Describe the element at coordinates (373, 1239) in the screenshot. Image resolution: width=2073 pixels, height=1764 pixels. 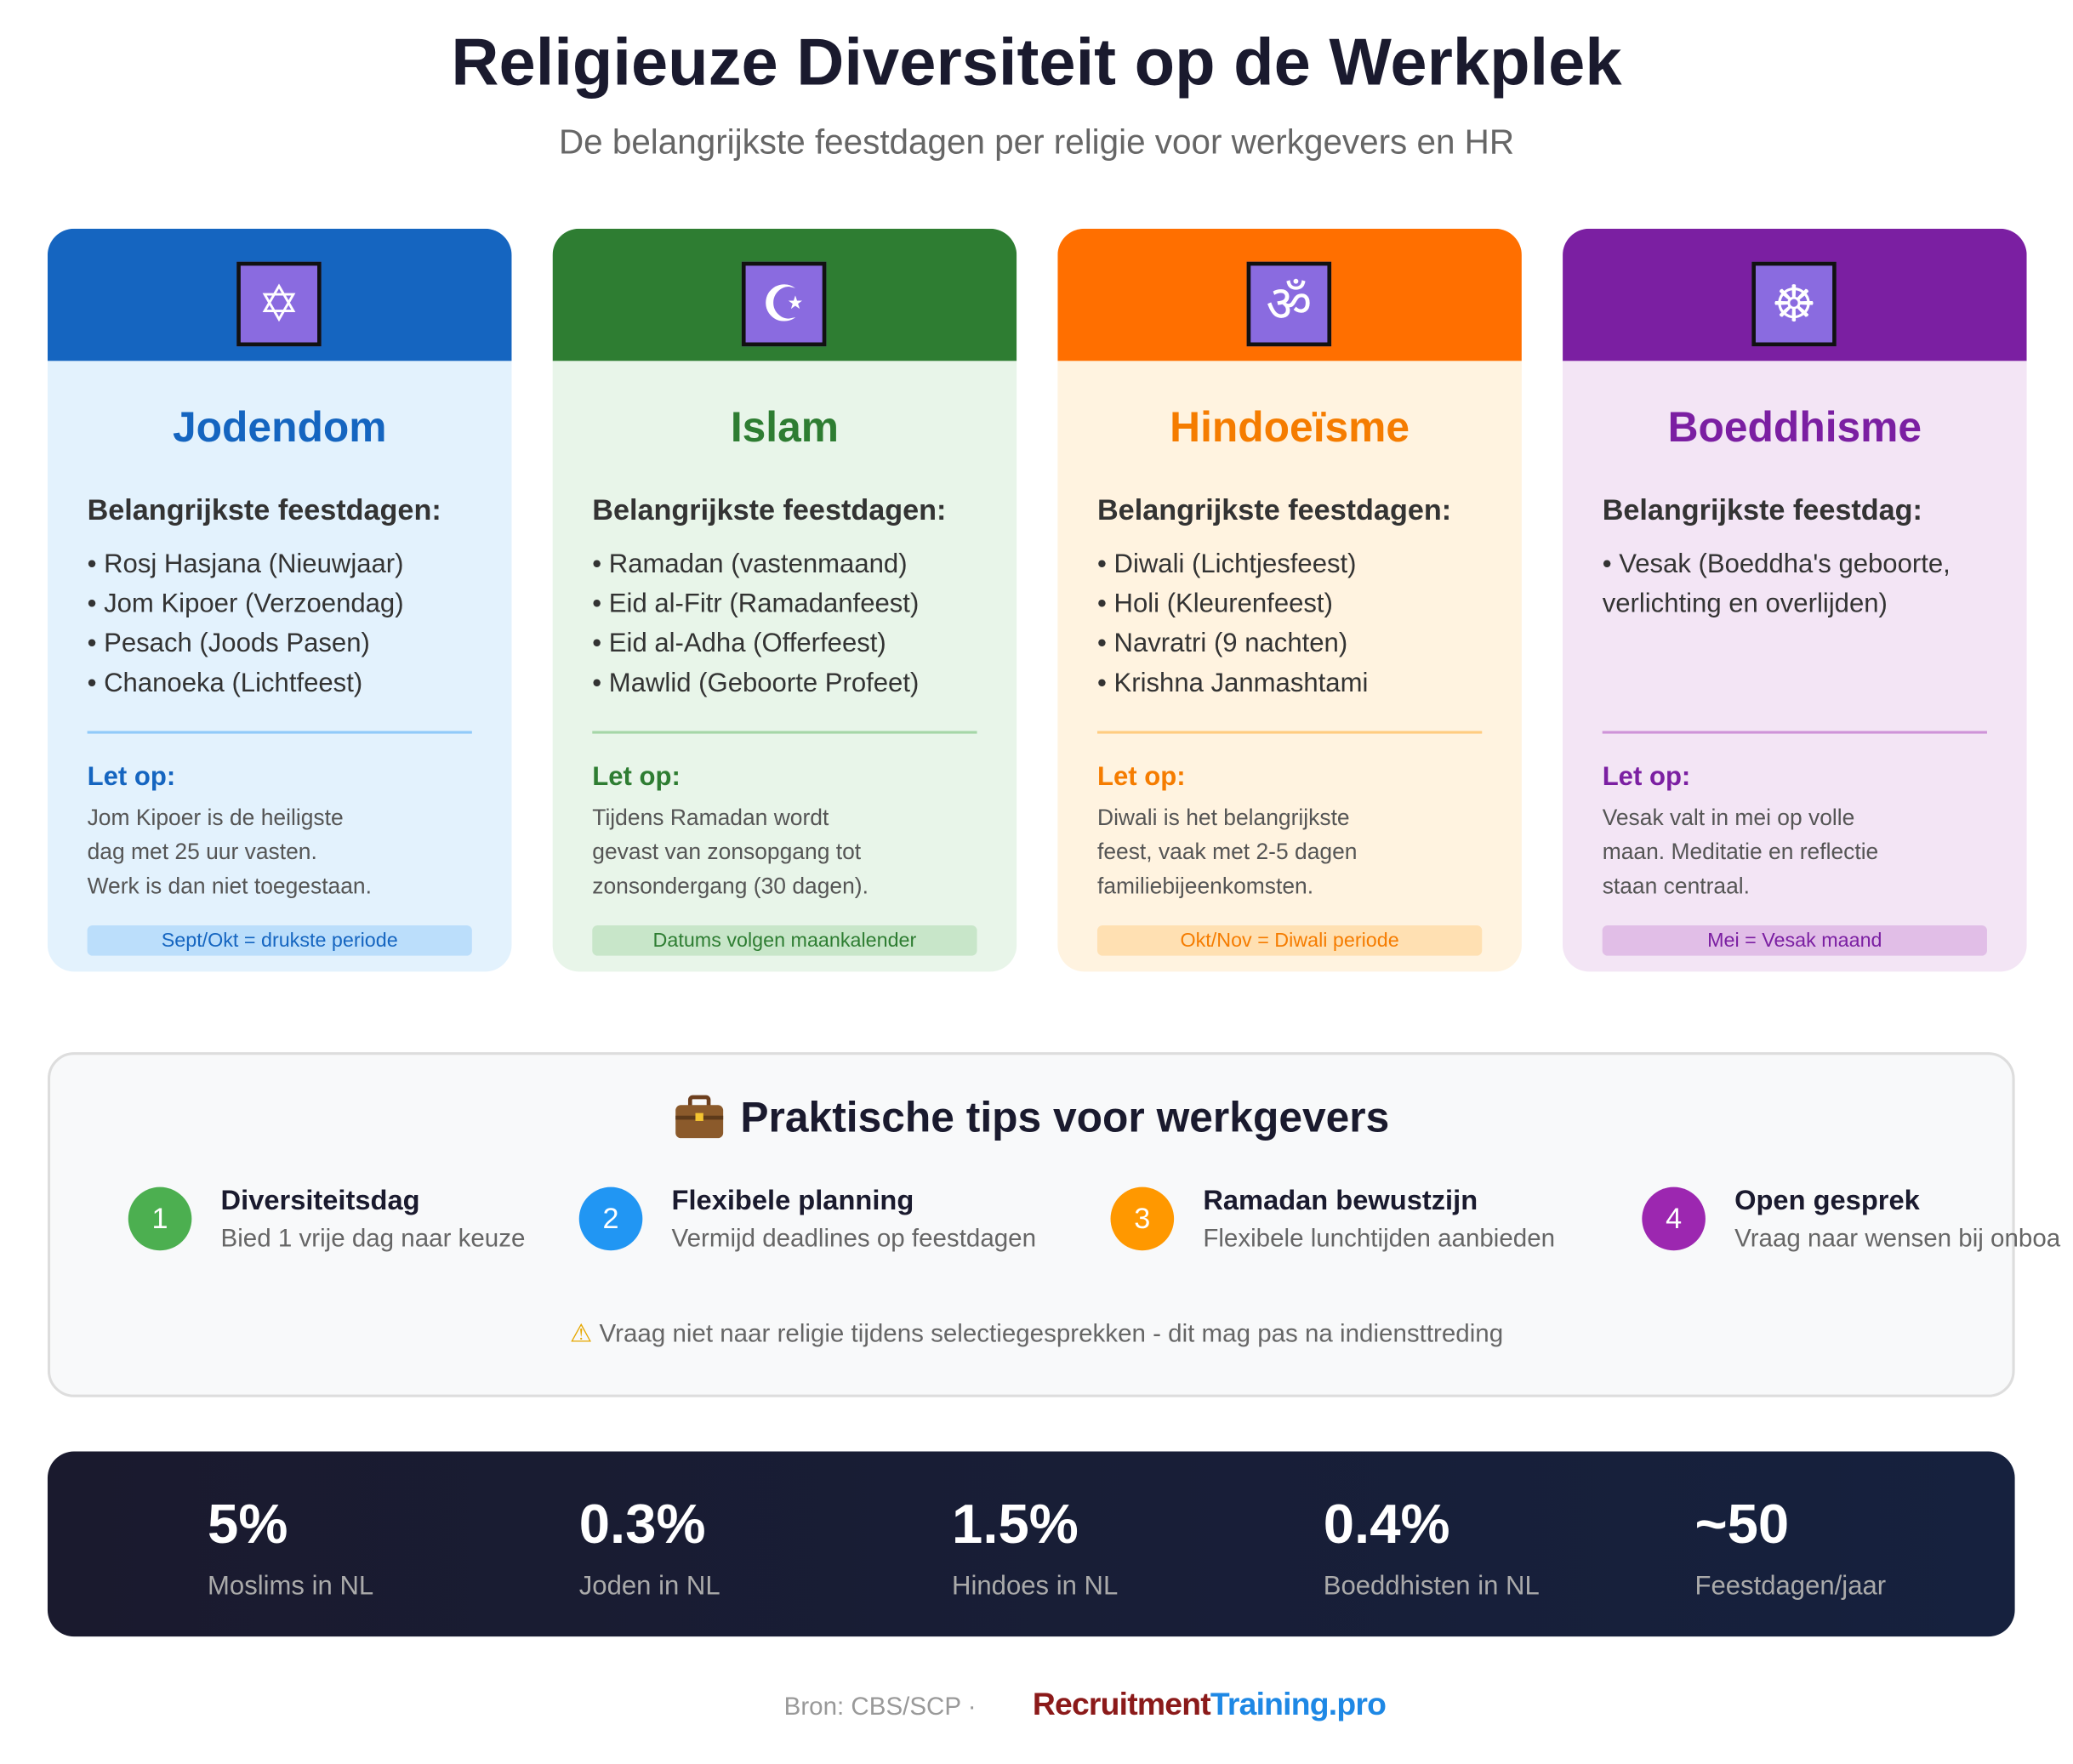
I see `tip-text: Bied 1 vrije dag naar keuze` at that location.